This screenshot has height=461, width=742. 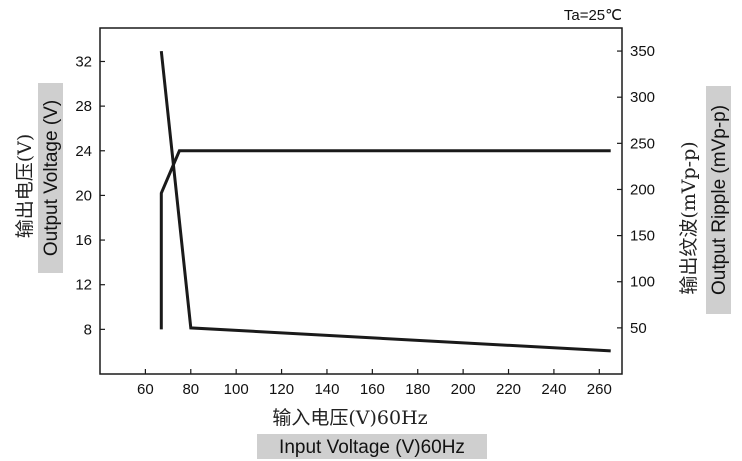 I want to click on y-left-tick-label: 28, so click(x=83, y=106).